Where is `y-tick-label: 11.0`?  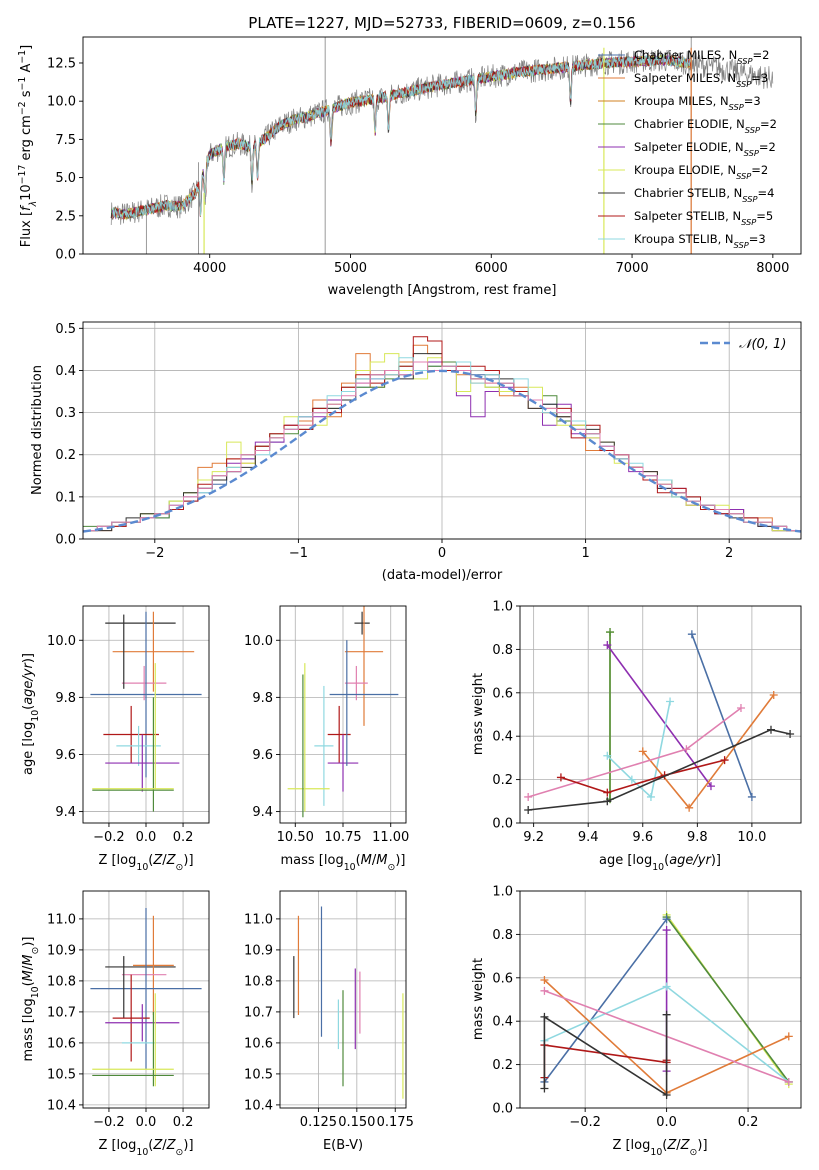 y-tick-label: 11.0 is located at coordinates (61, 919).